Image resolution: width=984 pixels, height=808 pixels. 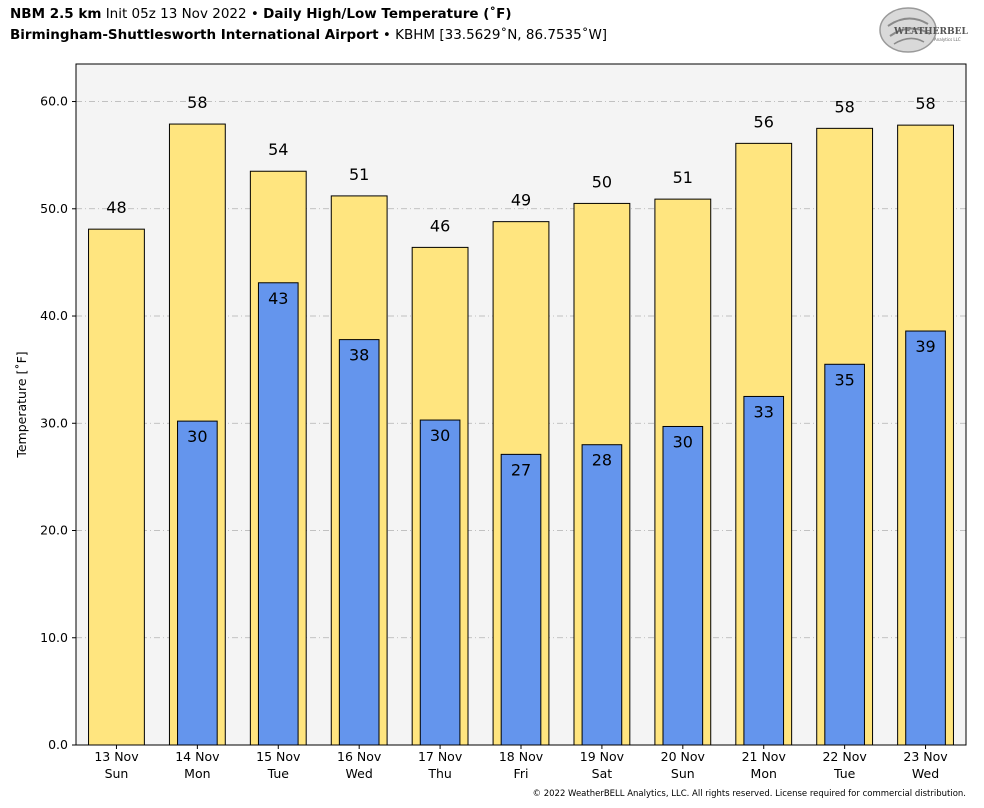 What do you see at coordinates (602, 181) in the screenshot?
I see `high-value-label: 50` at bounding box center [602, 181].